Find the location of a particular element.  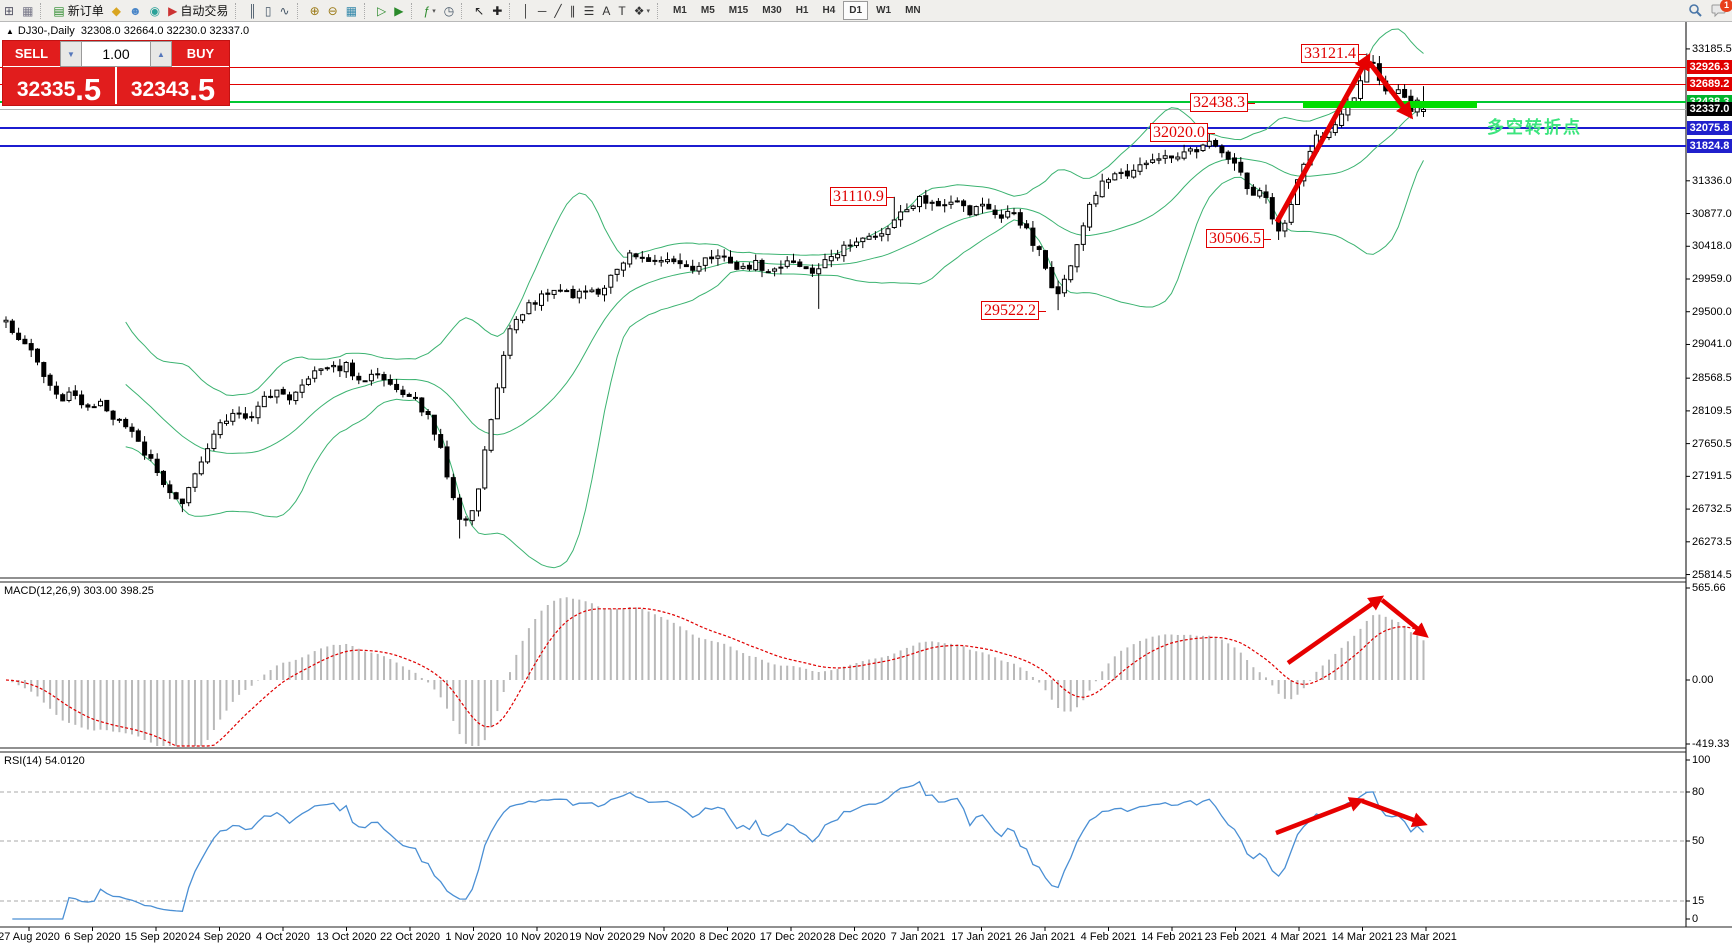

auto-scroll-icon: ▶ is located at coordinates (398, 10).